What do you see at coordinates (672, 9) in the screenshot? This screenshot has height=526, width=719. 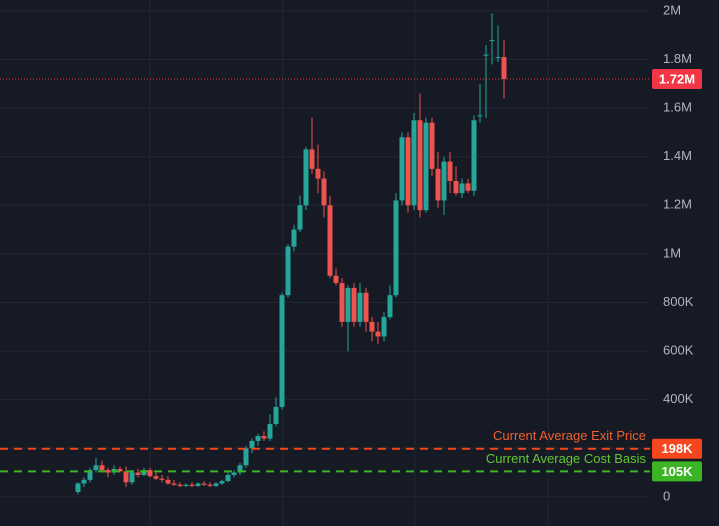 I see `y-tick-label: 2M` at bounding box center [672, 9].